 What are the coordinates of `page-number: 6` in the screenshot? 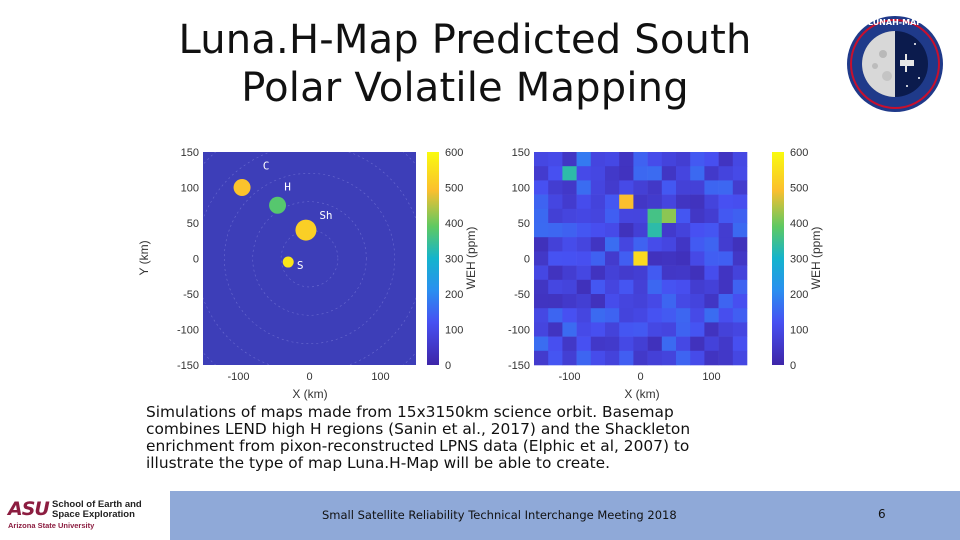 It's located at (882, 514).